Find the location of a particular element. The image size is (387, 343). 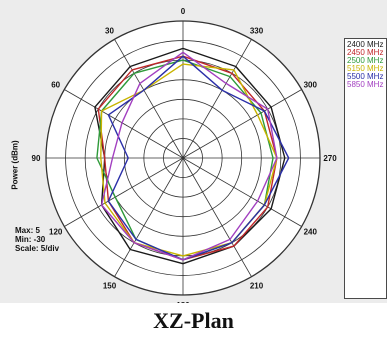

legend-entry: 5500 MHz is located at coordinates (365, 76).